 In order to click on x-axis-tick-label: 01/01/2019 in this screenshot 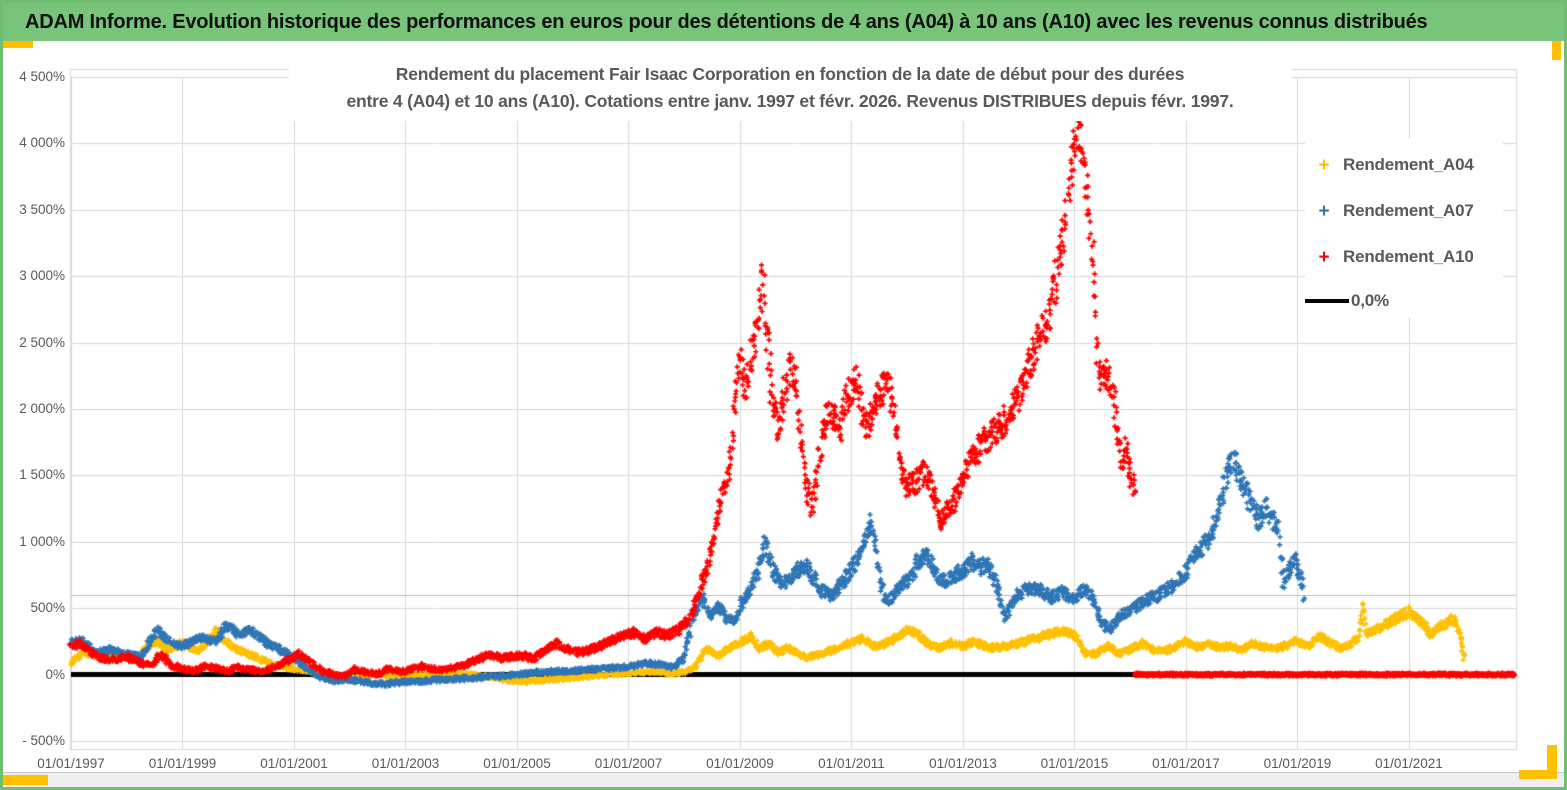, I will do `click(1297, 763)`.